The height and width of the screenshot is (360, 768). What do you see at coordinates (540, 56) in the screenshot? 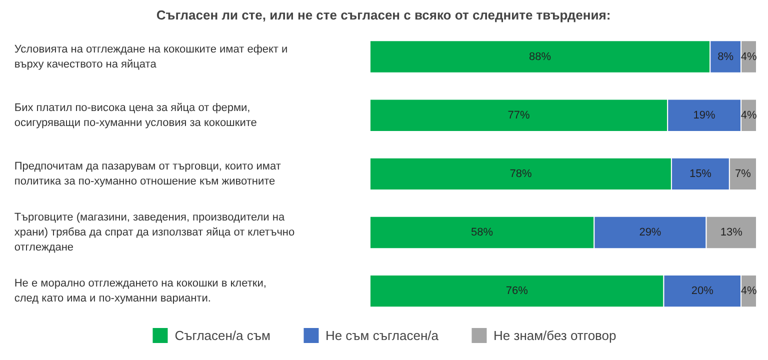
I see `data-label: 88%` at bounding box center [540, 56].